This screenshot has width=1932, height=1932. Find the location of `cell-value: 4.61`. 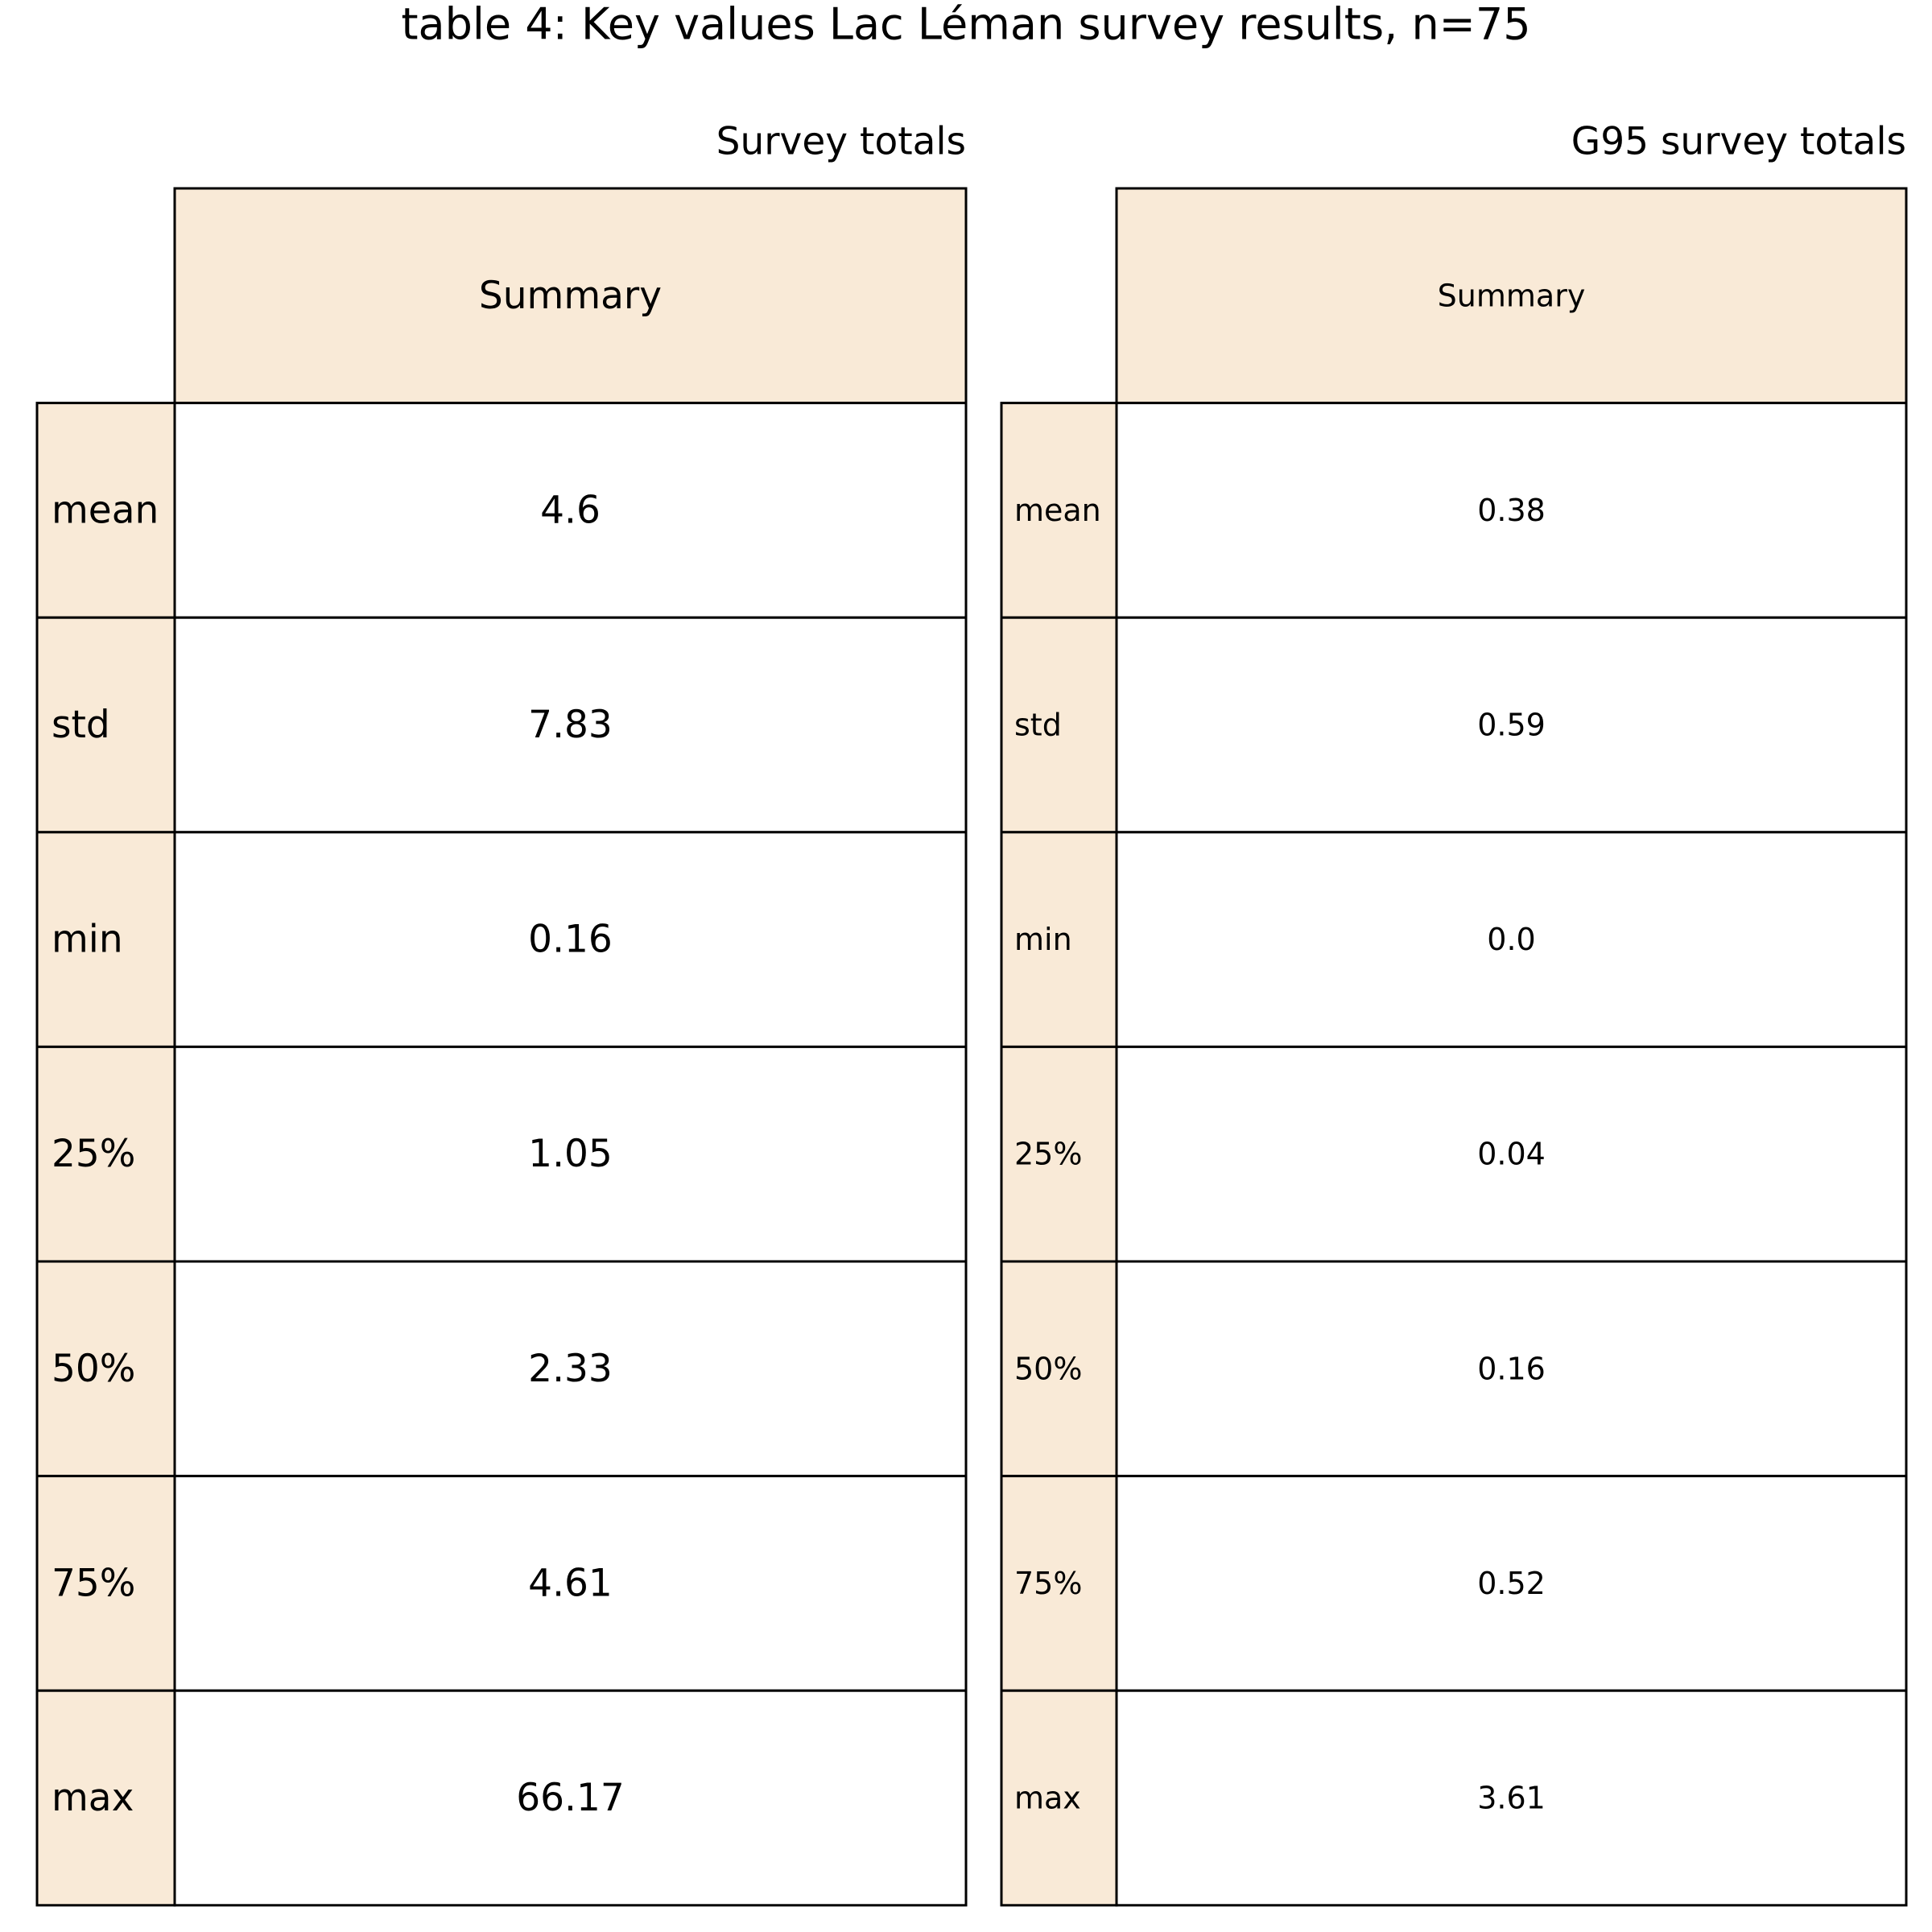

cell-value: 4.61 is located at coordinates (570, 1583).